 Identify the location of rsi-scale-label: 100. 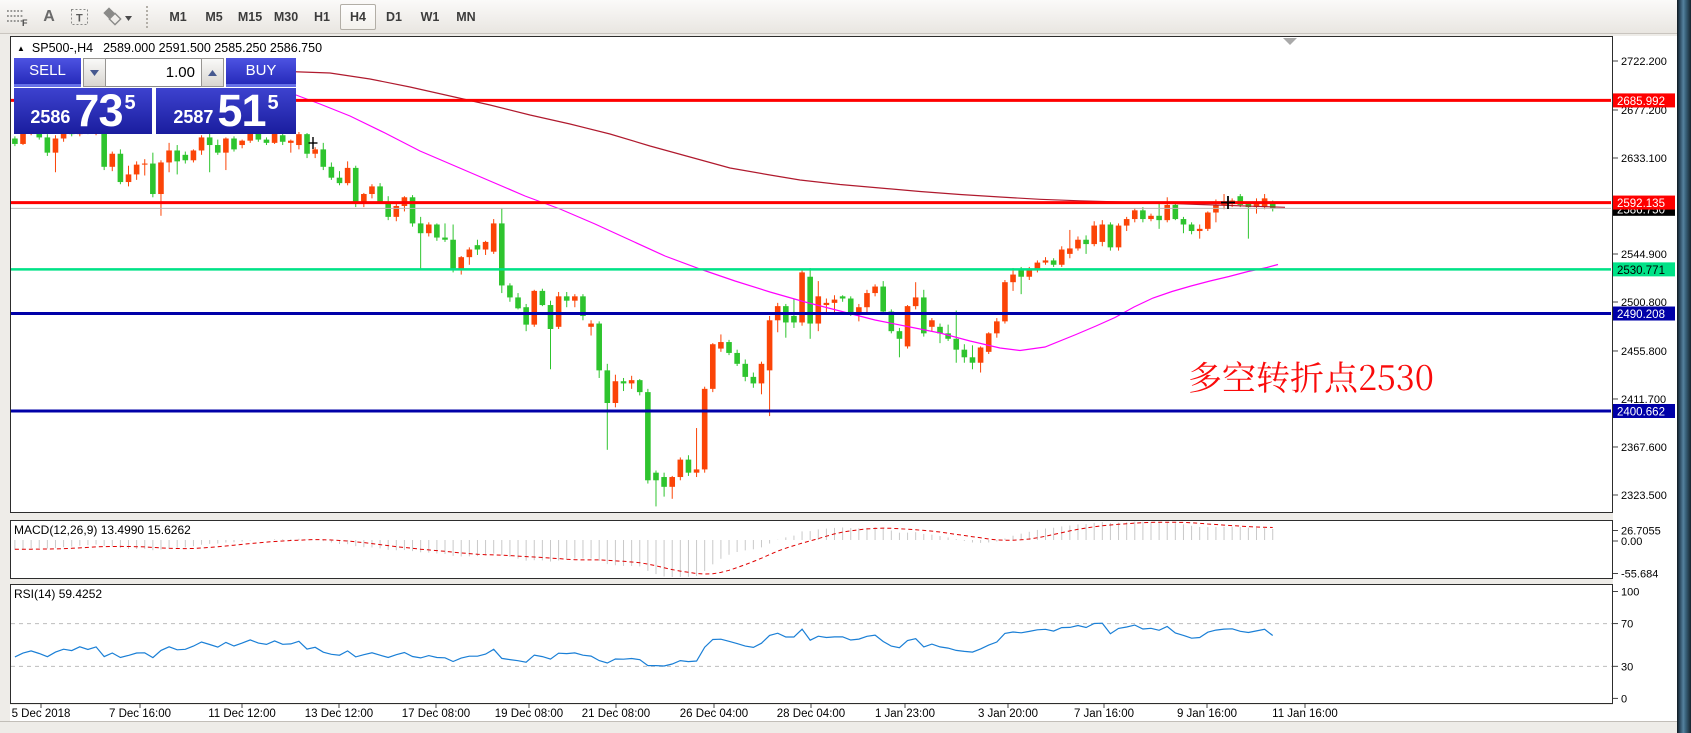
(1630, 593).